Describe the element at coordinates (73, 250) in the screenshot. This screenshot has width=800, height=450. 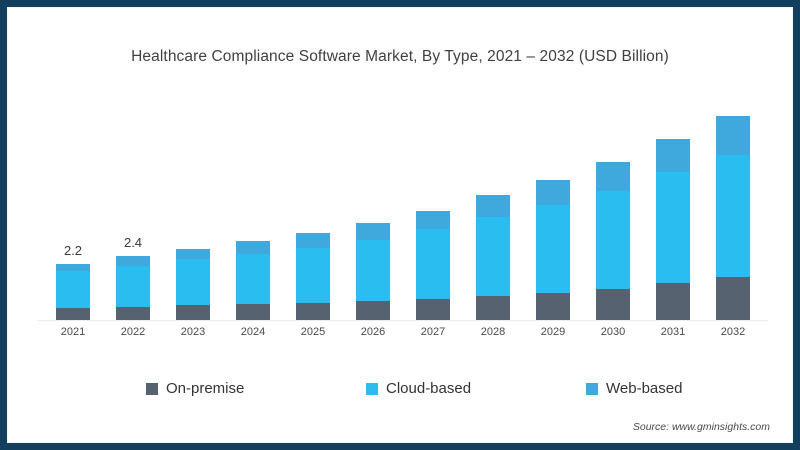
I see `bar-value-label: 2.2` at that location.